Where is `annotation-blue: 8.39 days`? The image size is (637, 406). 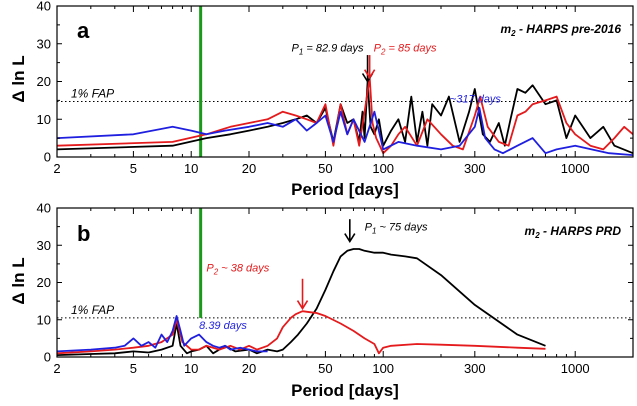
annotation-blue: 8.39 days is located at coordinates (223, 326).